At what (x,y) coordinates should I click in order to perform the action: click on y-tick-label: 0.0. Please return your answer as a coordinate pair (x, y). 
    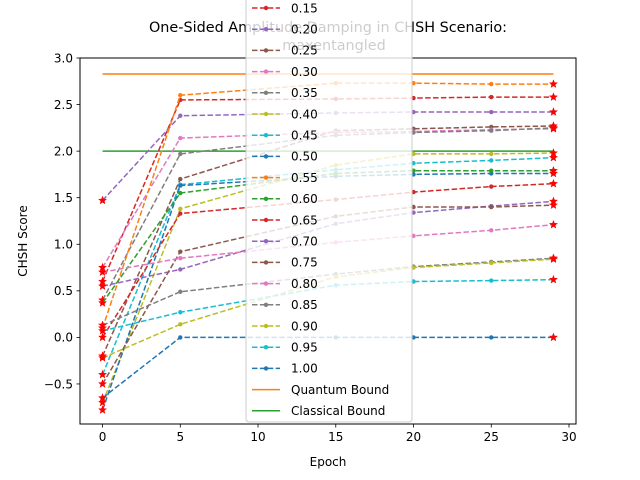
    Looking at the image, I should click on (63, 338).